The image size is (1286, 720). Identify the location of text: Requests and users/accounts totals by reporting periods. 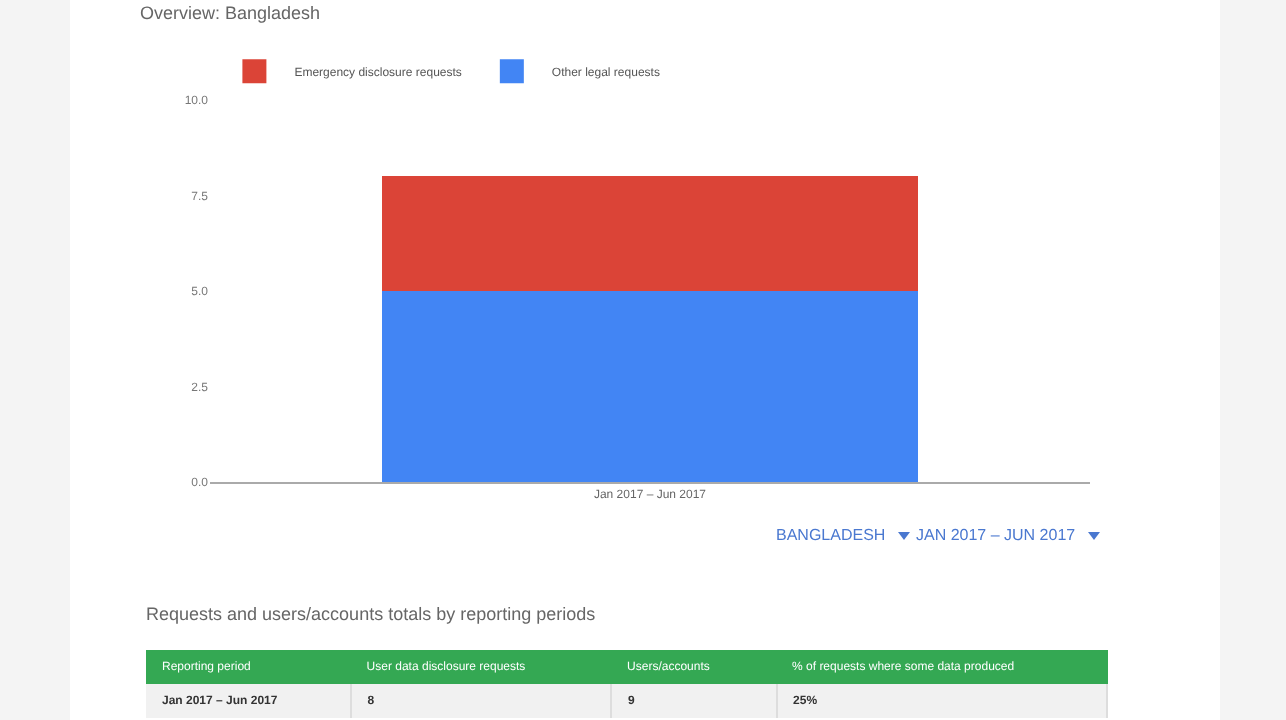
(371, 614).